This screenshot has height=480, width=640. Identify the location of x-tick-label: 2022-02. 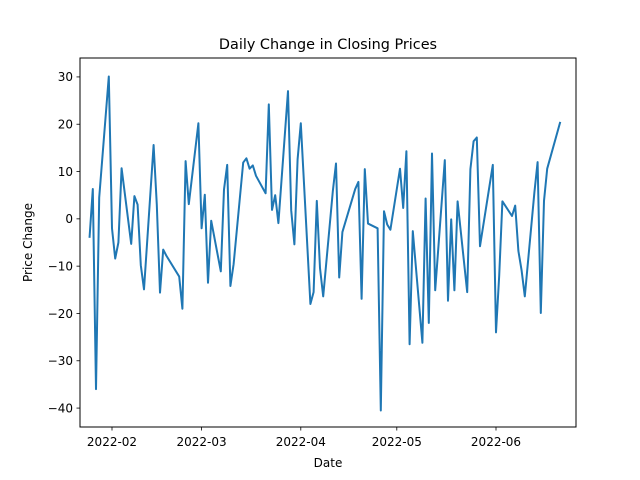
(112, 442).